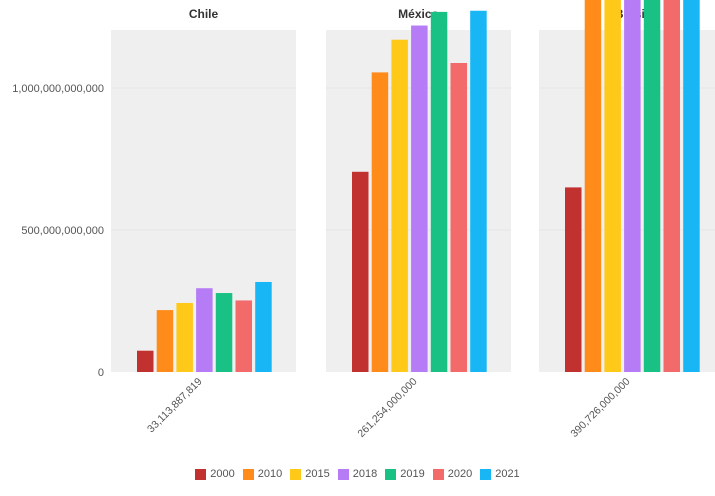 The width and height of the screenshot is (715, 496). I want to click on panel-title: Chile, so click(204, 14).